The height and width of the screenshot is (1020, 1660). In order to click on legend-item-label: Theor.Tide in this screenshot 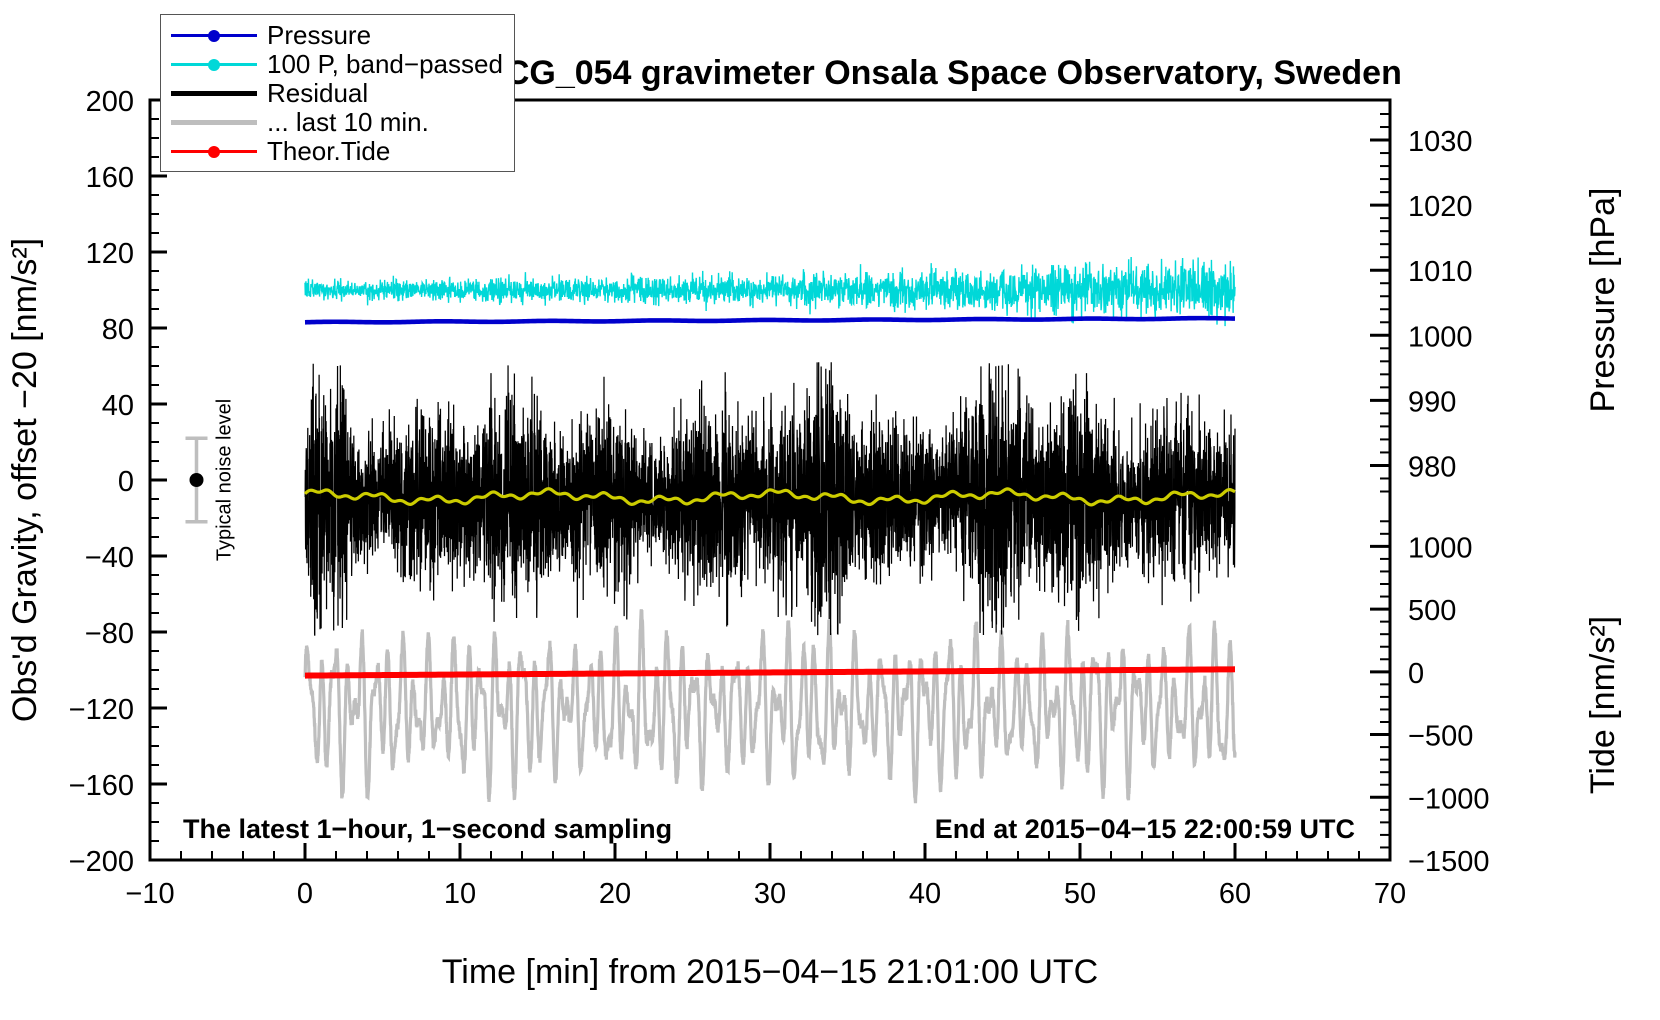, I will do `click(329, 151)`.